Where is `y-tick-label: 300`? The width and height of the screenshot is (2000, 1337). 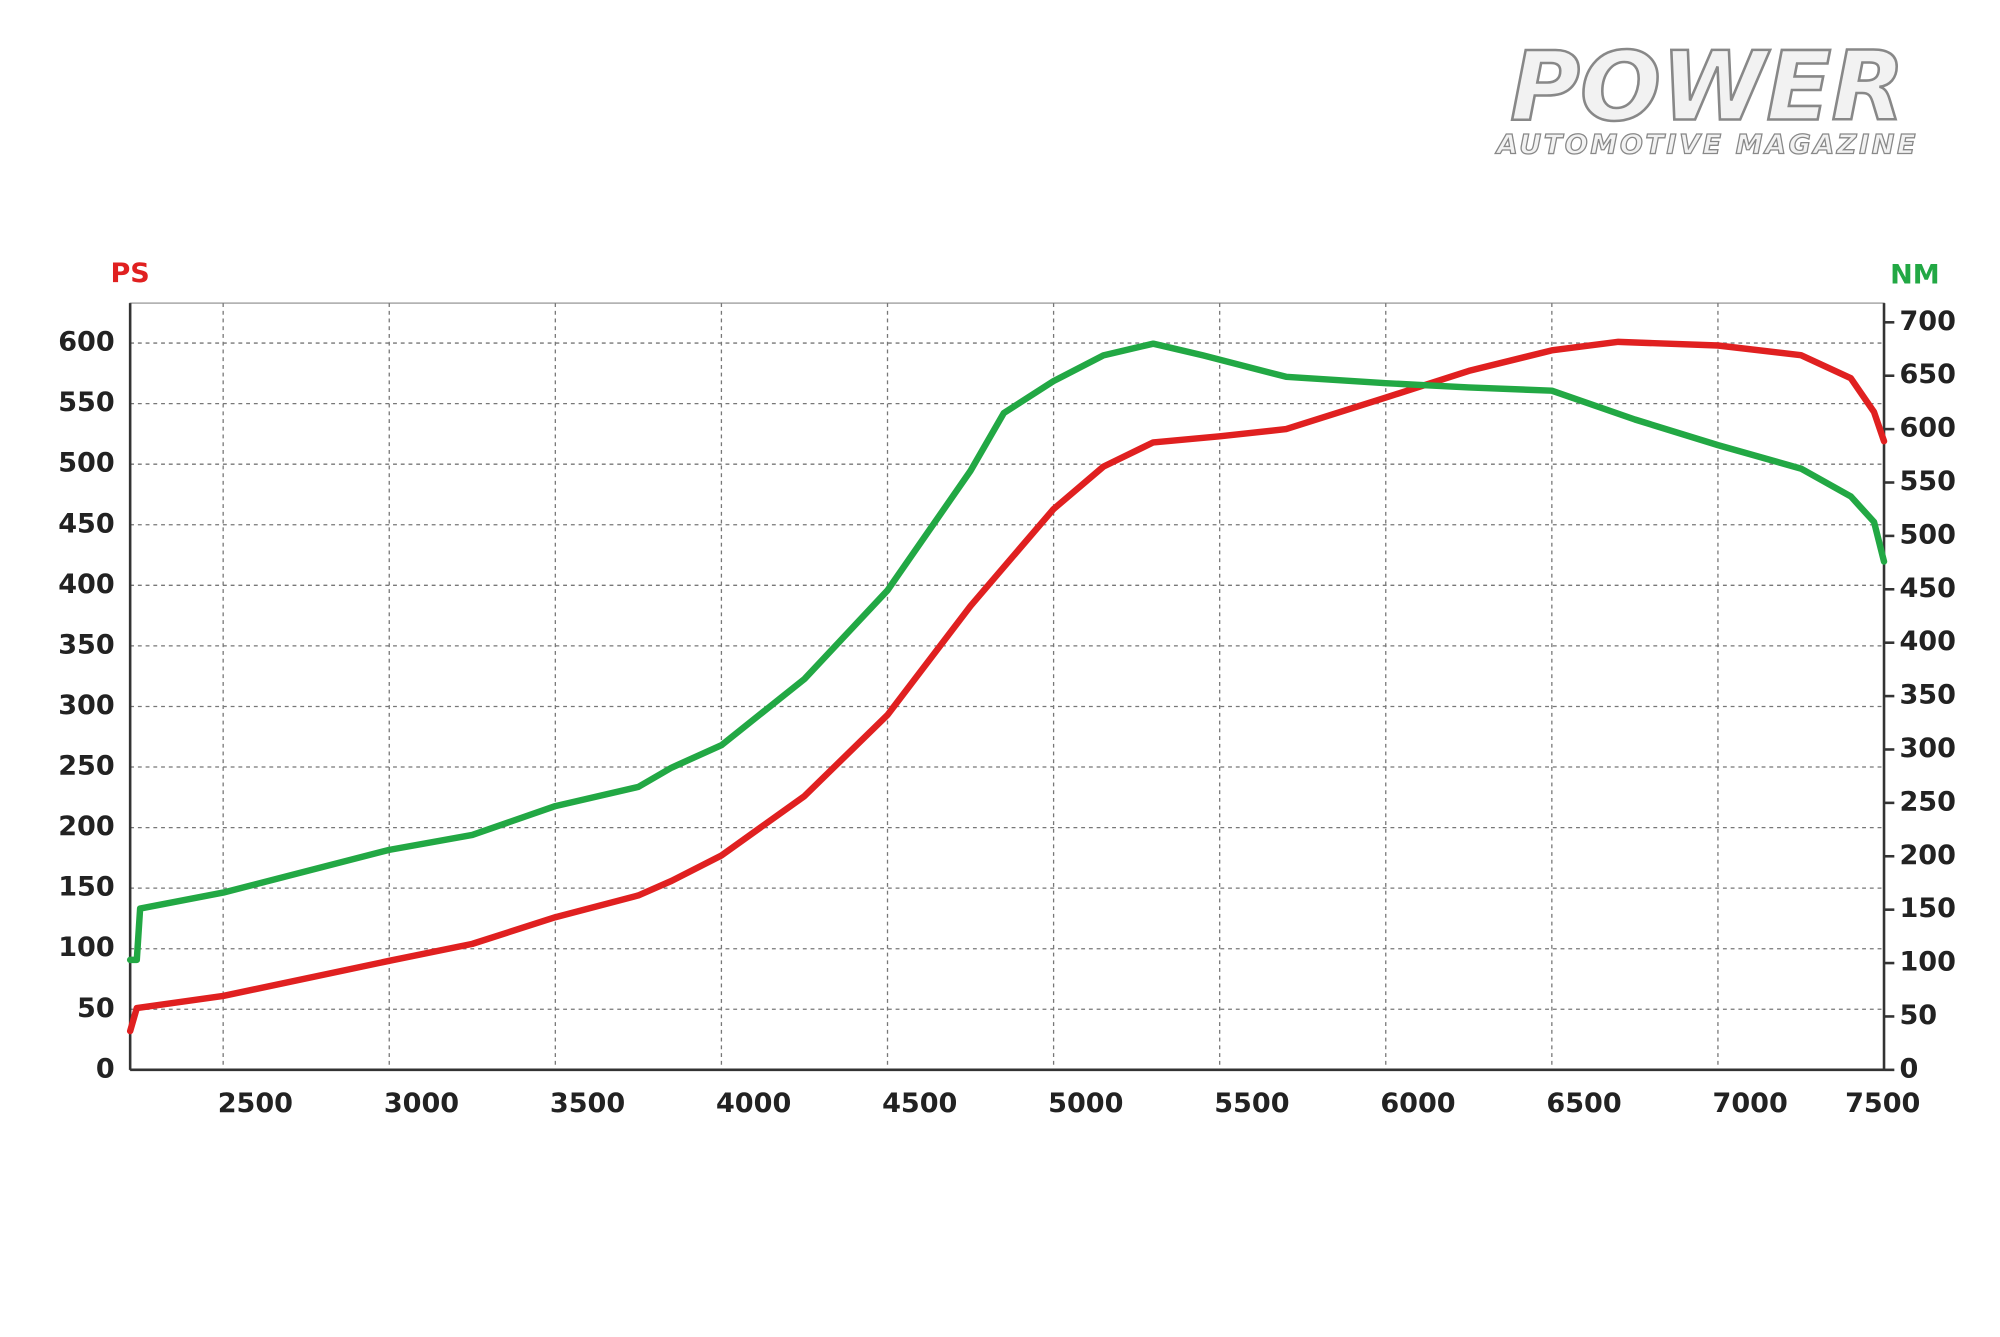
y-tick-label: 300 is located at coordinates (86, 705).